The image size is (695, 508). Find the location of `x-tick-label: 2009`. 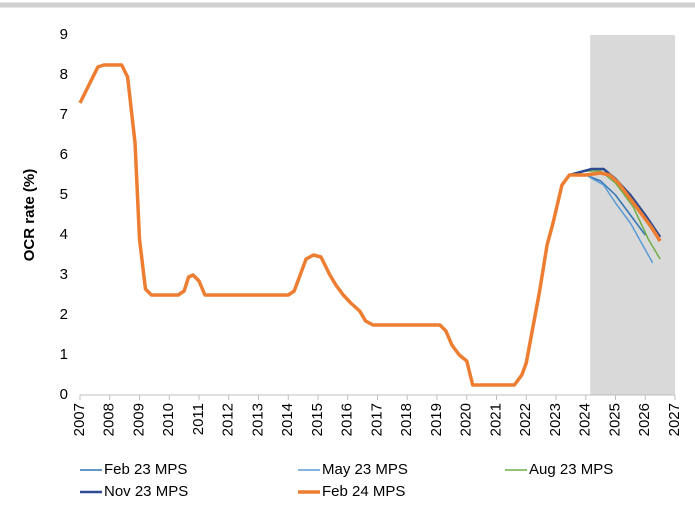

x-tick-label: 2009 is located at coordinates (138, 419).